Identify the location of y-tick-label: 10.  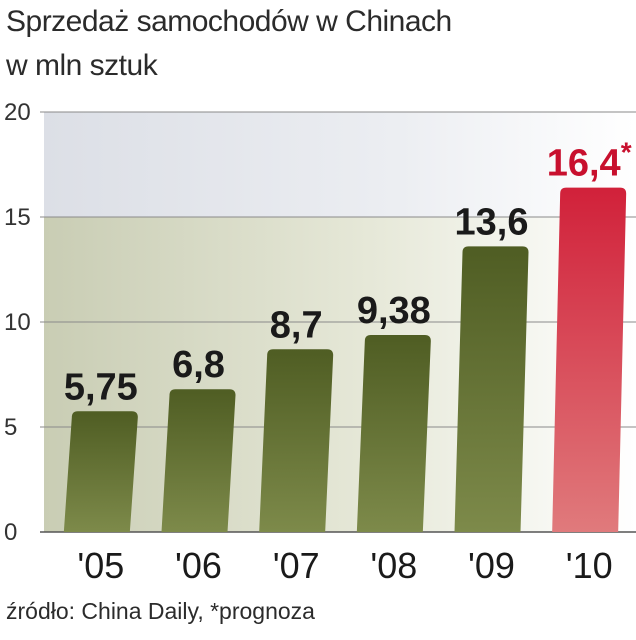
(17, 322).